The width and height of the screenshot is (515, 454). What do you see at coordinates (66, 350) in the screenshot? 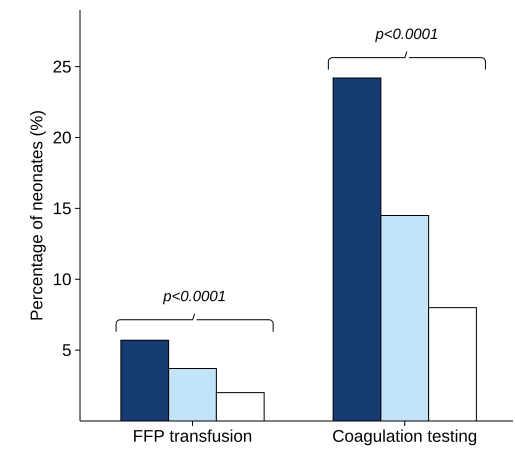
I see `y-tick-label: 5` at bounding box center [66, 350].